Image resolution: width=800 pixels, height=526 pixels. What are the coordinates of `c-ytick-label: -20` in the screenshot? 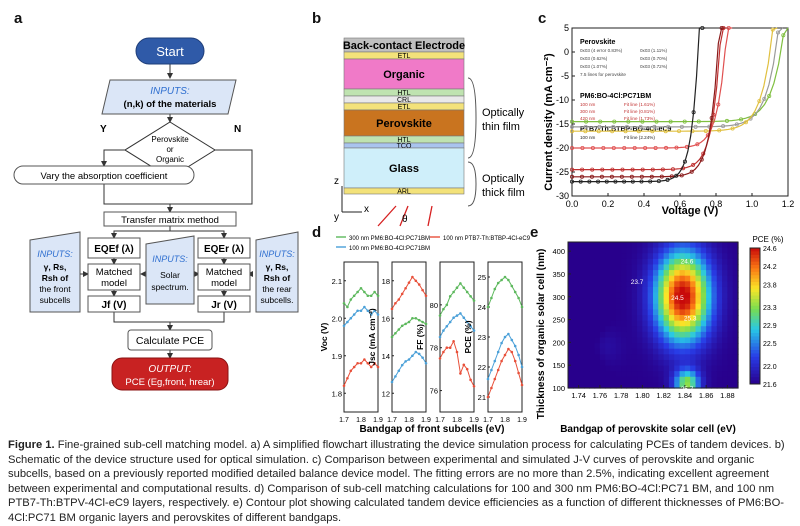 It's located at (562, 148).